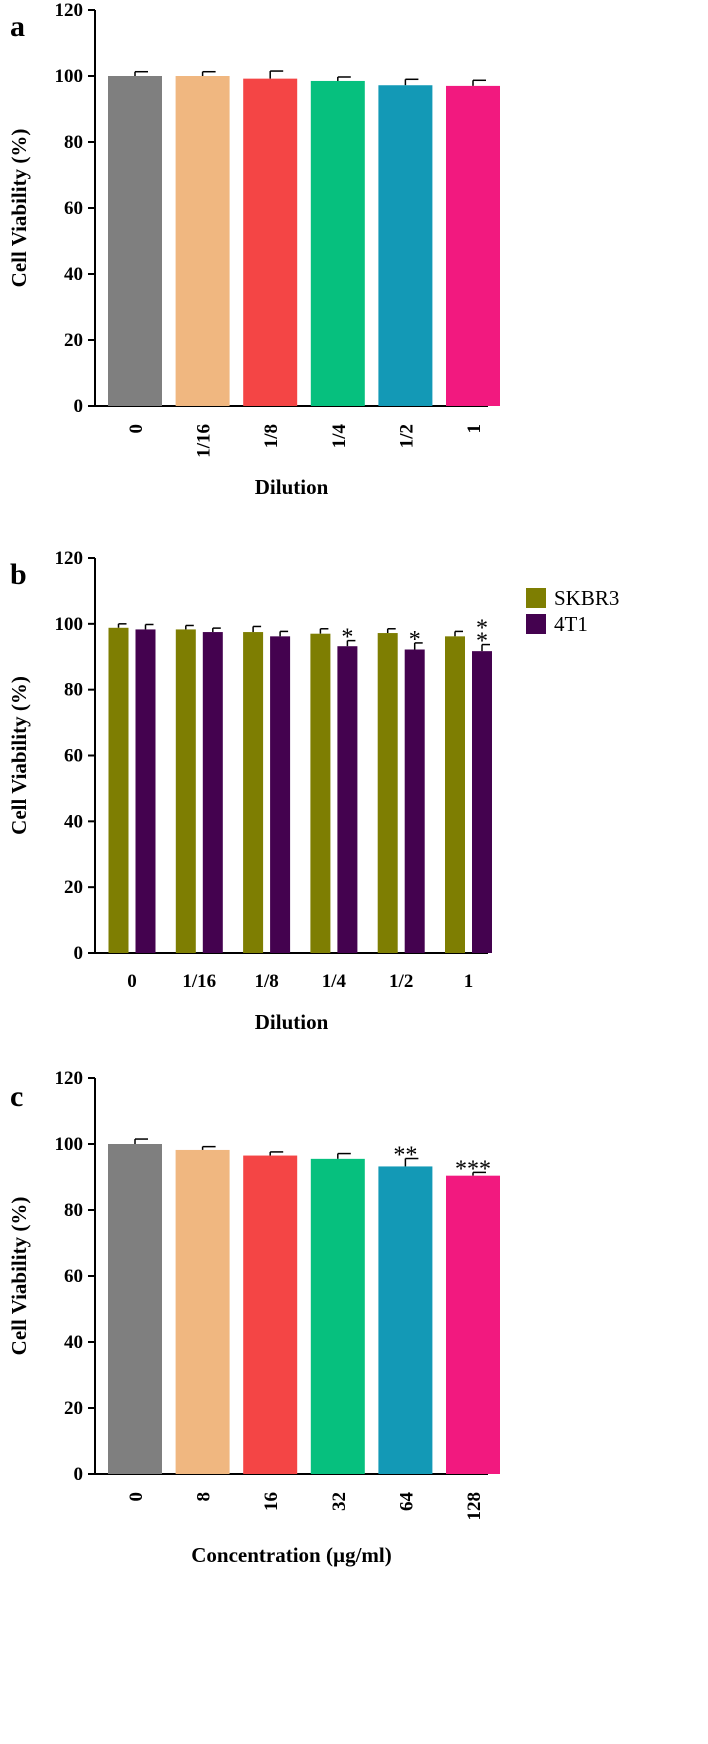 This screenshot has height=1744, width=708. What do you see at coordinates (406, 1502) in the screenshot?
I see `x-tick-label: 64` at bounding box center [406, 1502].